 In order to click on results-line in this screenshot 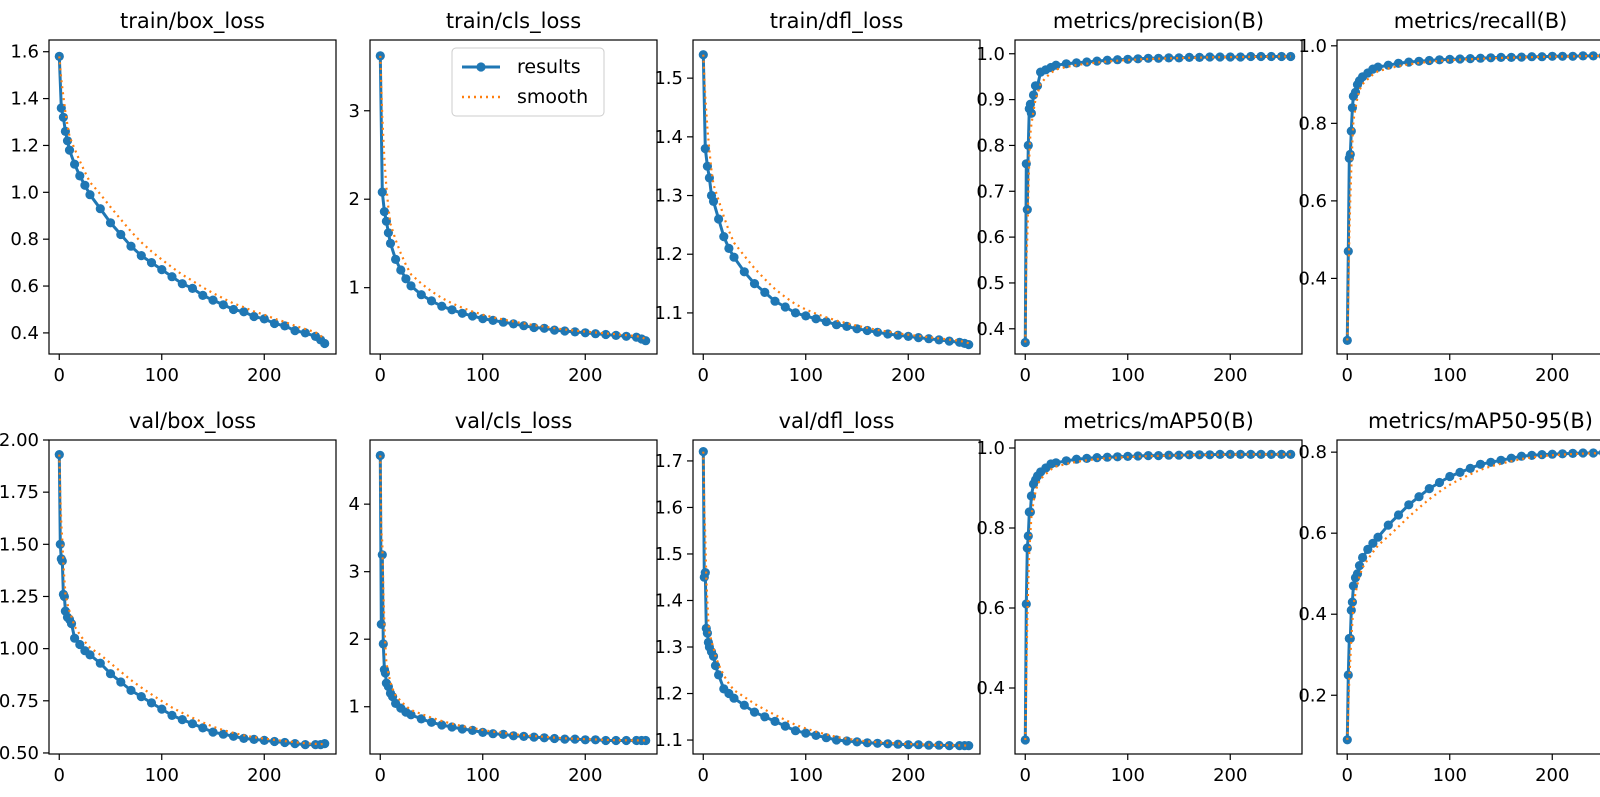, I will do `click(191, 200)`.